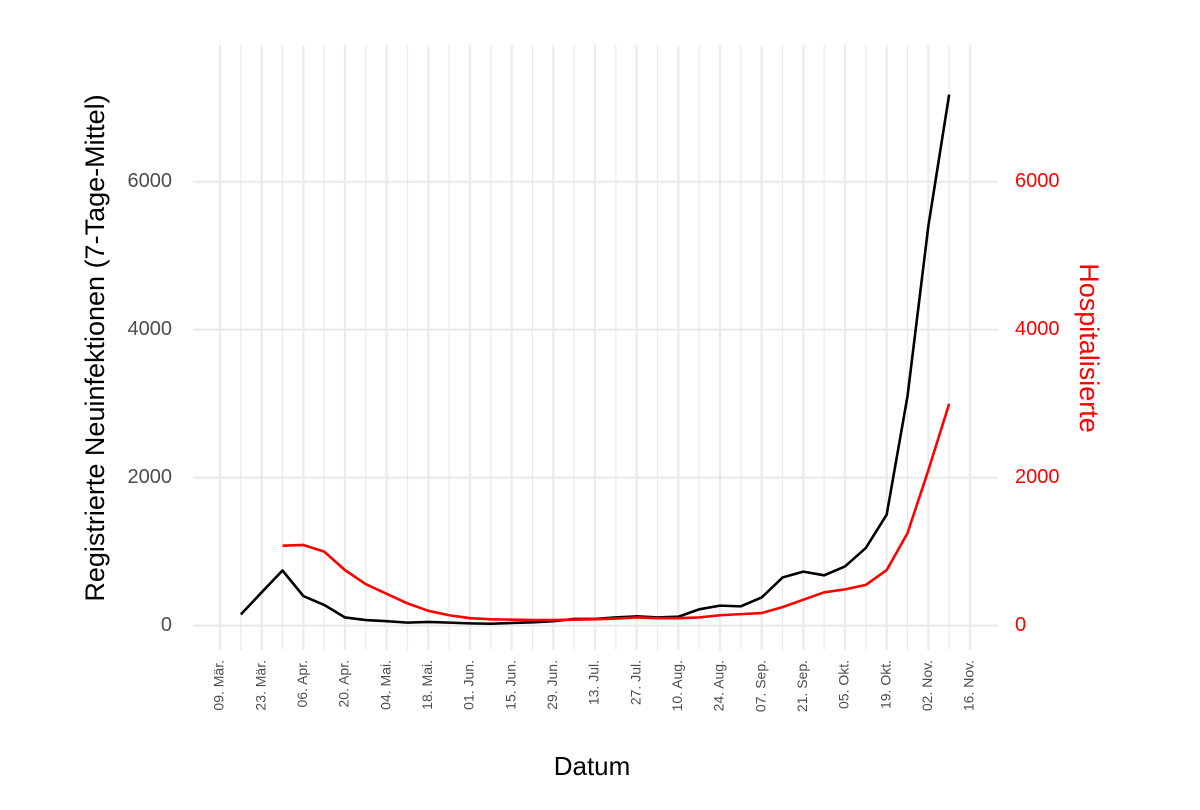 This screenshot has height=810, width=1200. What do you see at coordinates (150, 181) in the screenshot?
I see `y-tick-label: 6000` at bounding box center [150, 181].